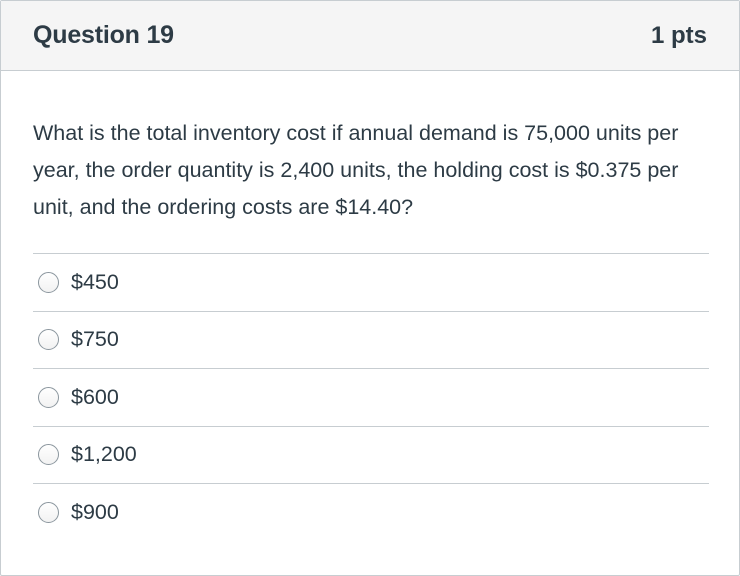 The image size is (740, 576). Describe the element at coordinates (104, 454) in the screenshot. I see `answer-label: $1,200` at that location.